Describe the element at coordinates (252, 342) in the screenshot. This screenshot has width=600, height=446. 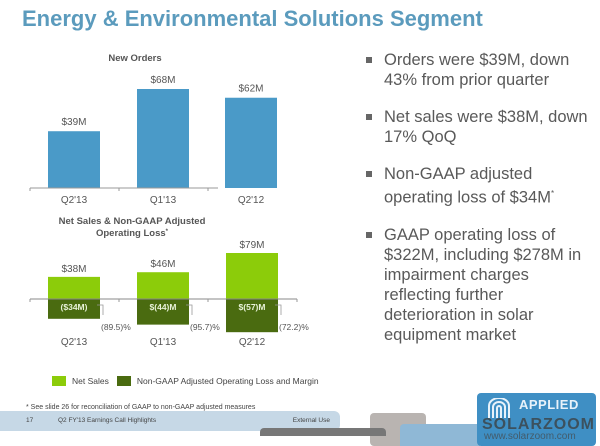
I see `netsales-category-label: Q2'12` at that location.